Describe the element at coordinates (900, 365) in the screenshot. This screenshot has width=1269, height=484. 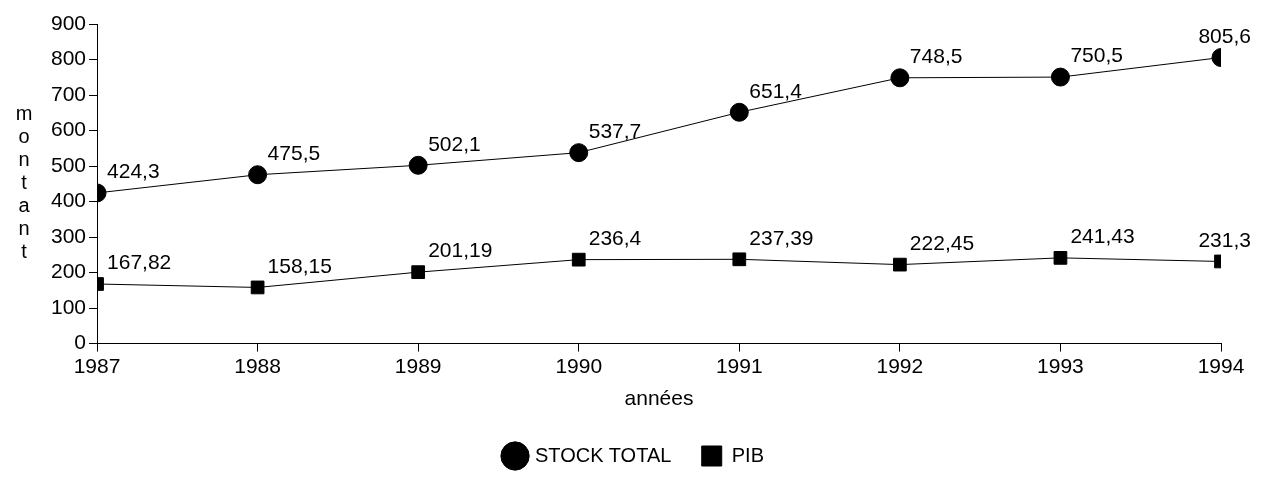
I see `x-tick-label: 1992` at that location.